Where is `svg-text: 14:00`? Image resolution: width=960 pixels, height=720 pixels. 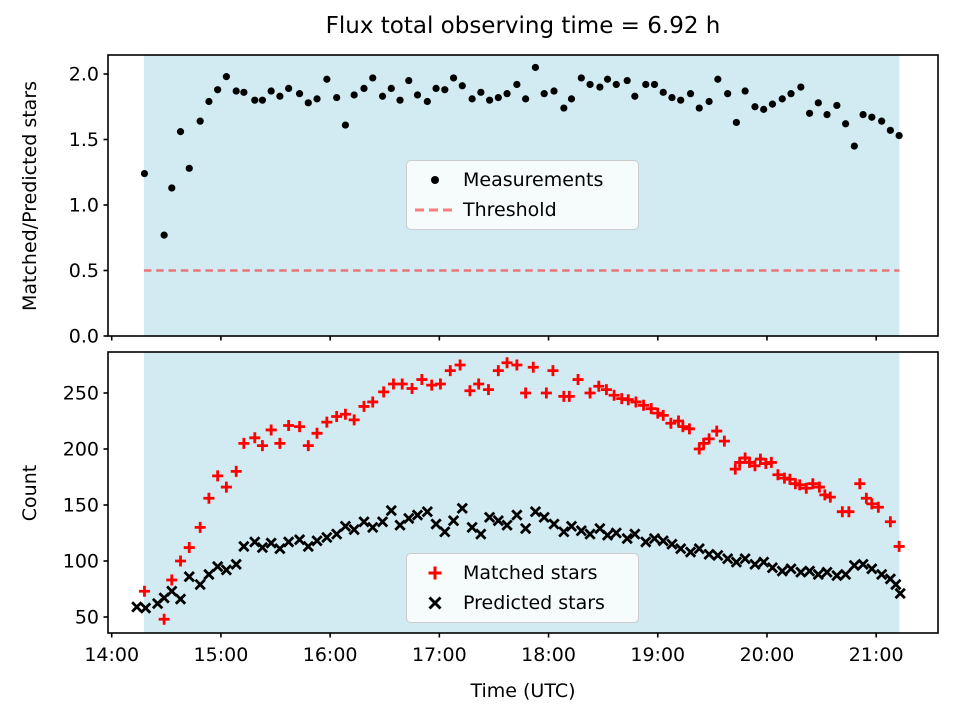 svg-text: 14:00 is located at coordinates (111, 655).